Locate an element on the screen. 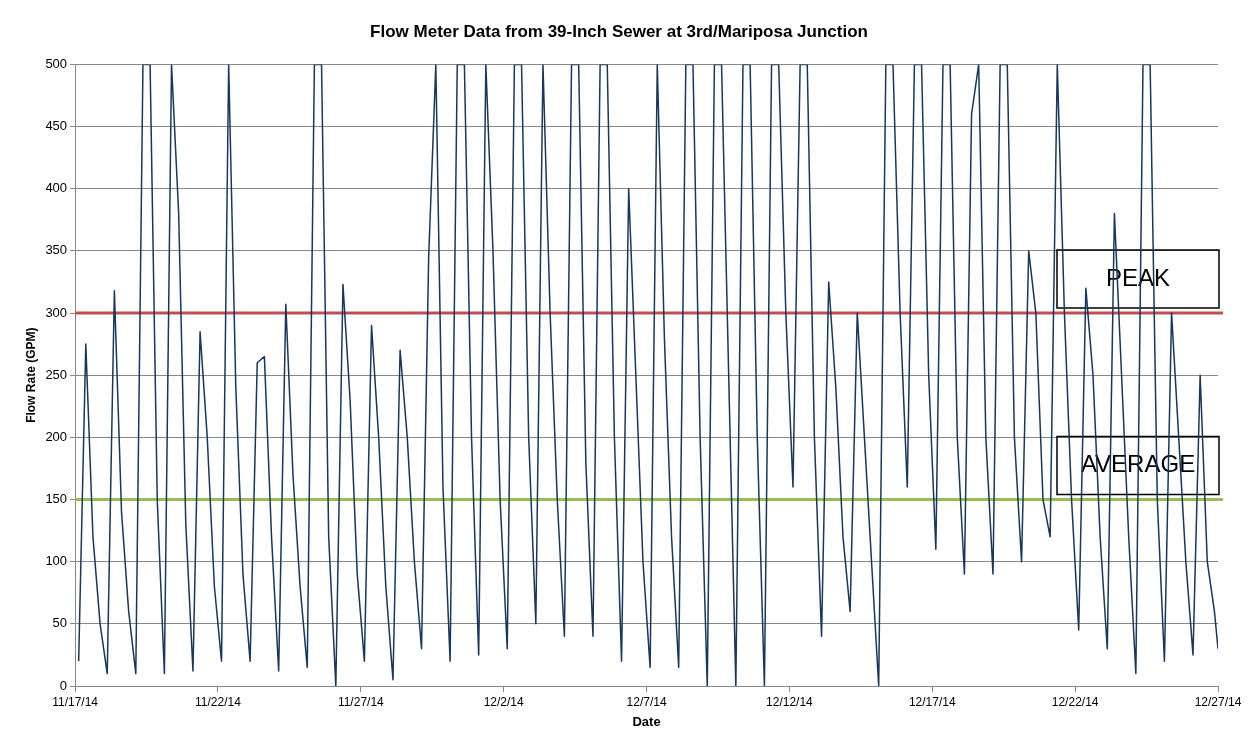 This screenshot has width=1248, height=736. y-tick-label: 250 is located at coordinates (56, 374).